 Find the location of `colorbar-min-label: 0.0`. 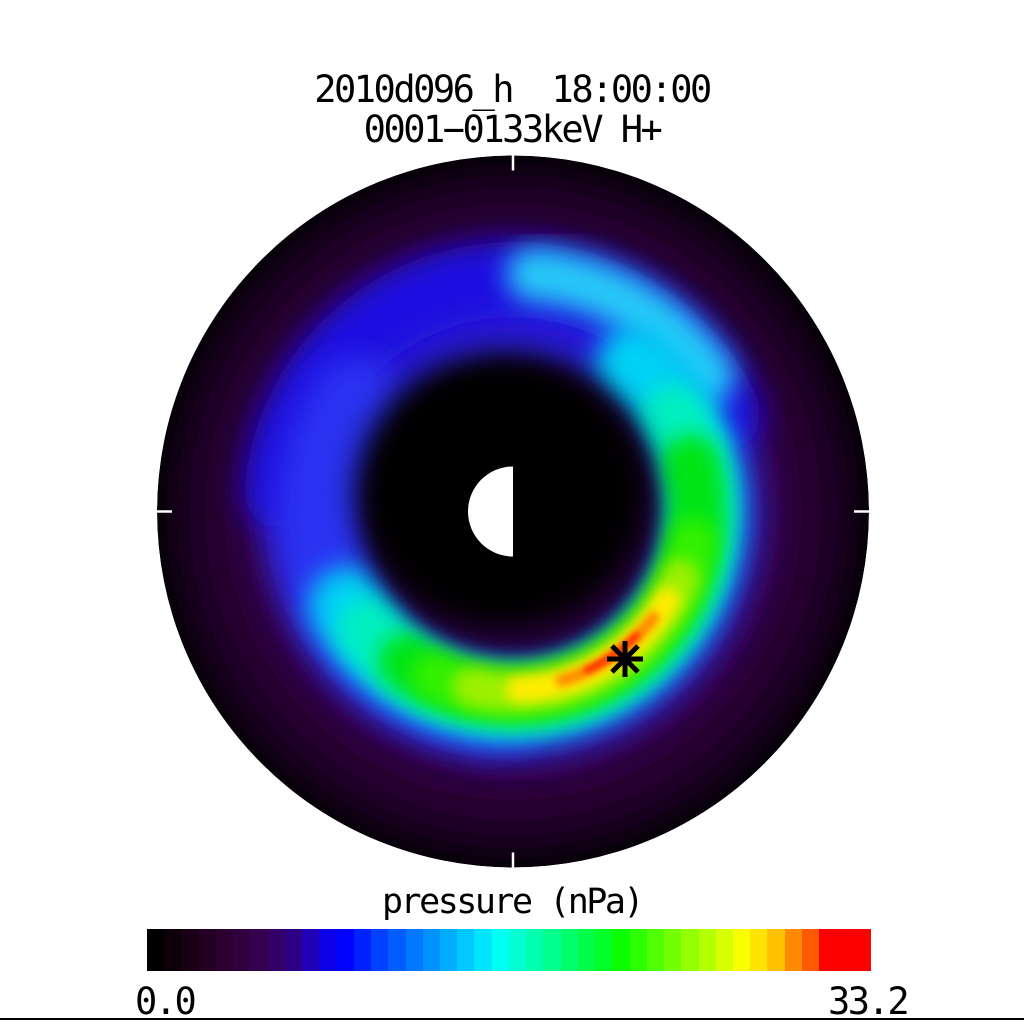

colorbar-min-label: 0.0 is located at coordinates (166, 1001).